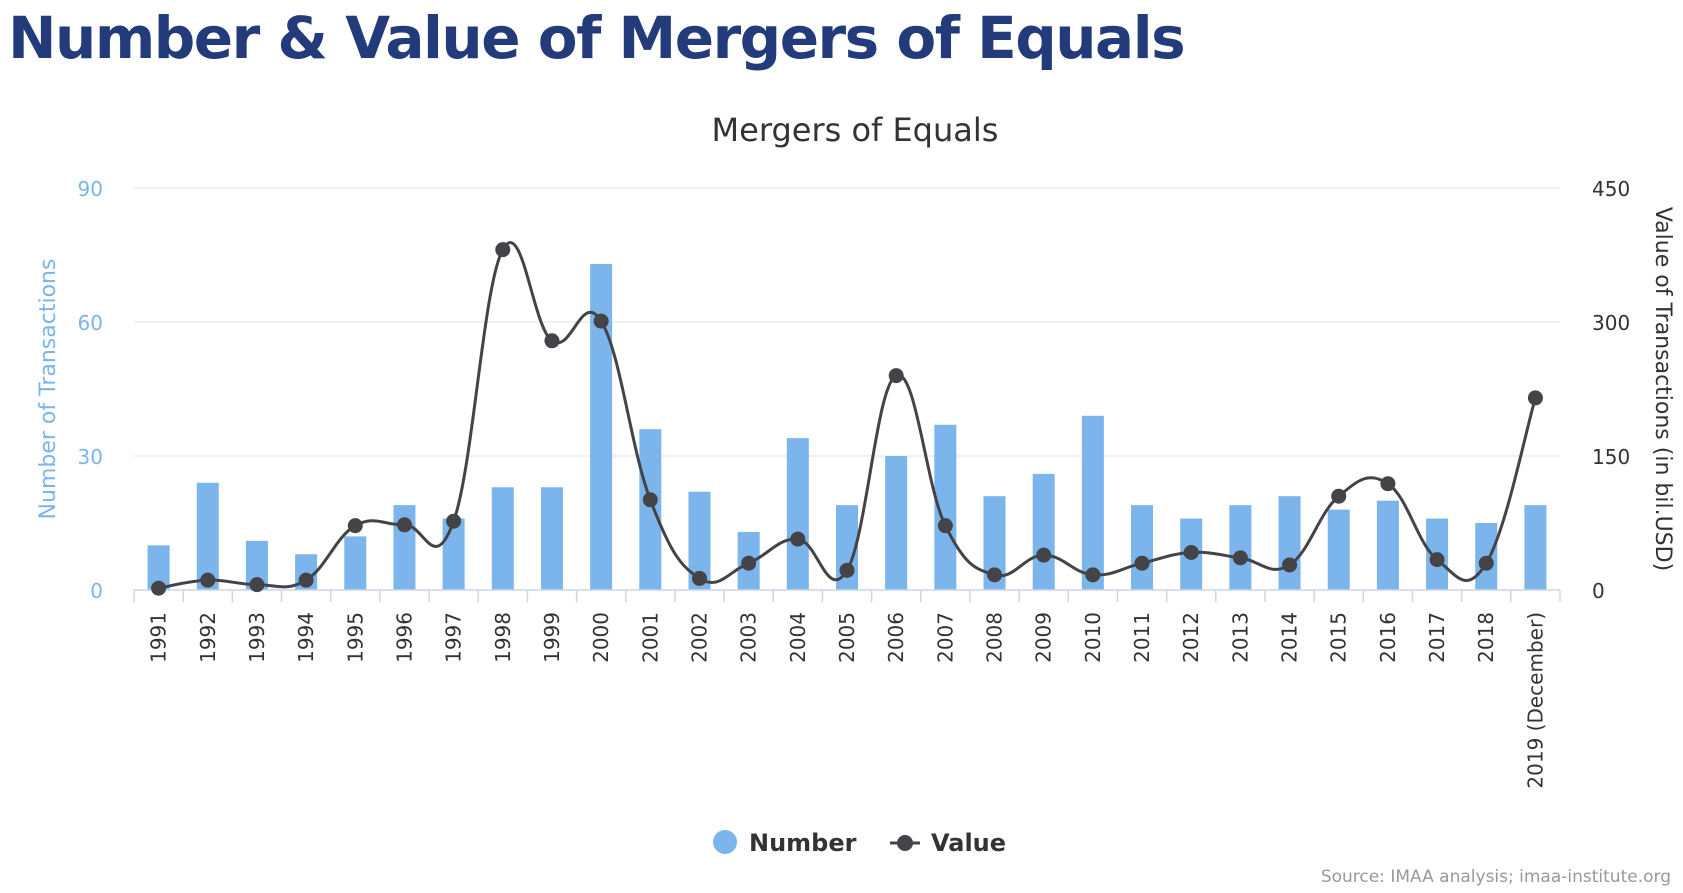 Image resolution: width=1683 pixels, height=893 pixels. I want to click on x-tick-label: 2012, so click(1191, 637).